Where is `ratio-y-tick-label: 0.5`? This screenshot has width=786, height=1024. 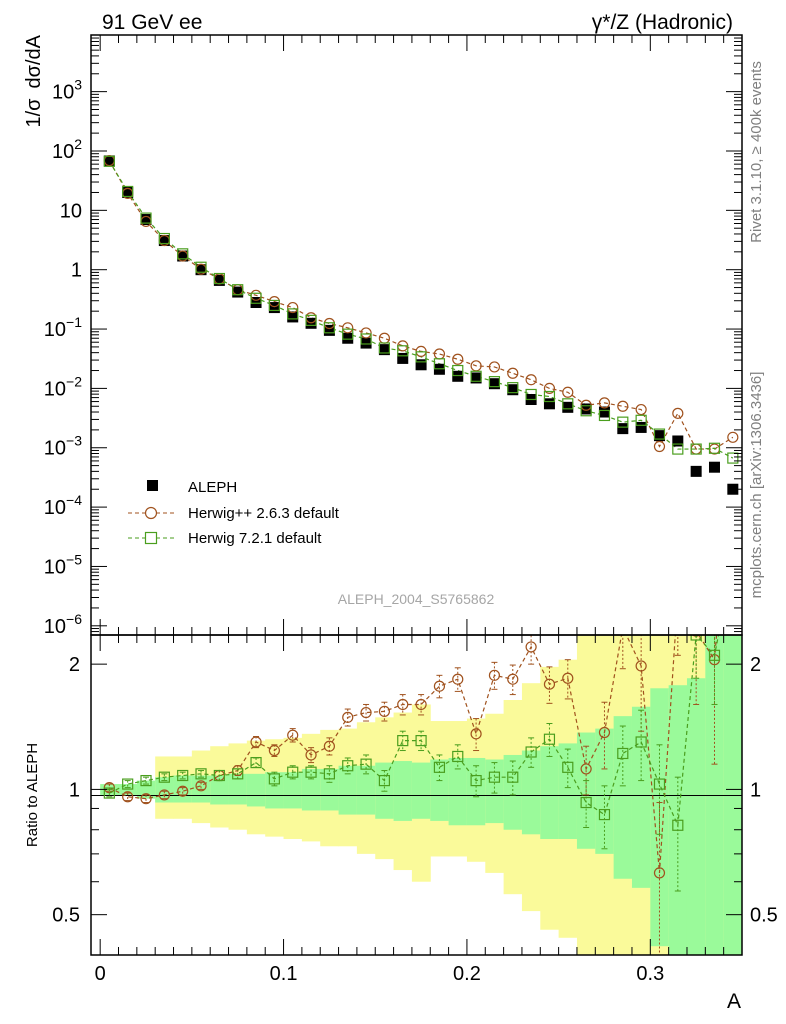 ratio-y-tick-label: 0.5 is located at coordinates (66, 916).